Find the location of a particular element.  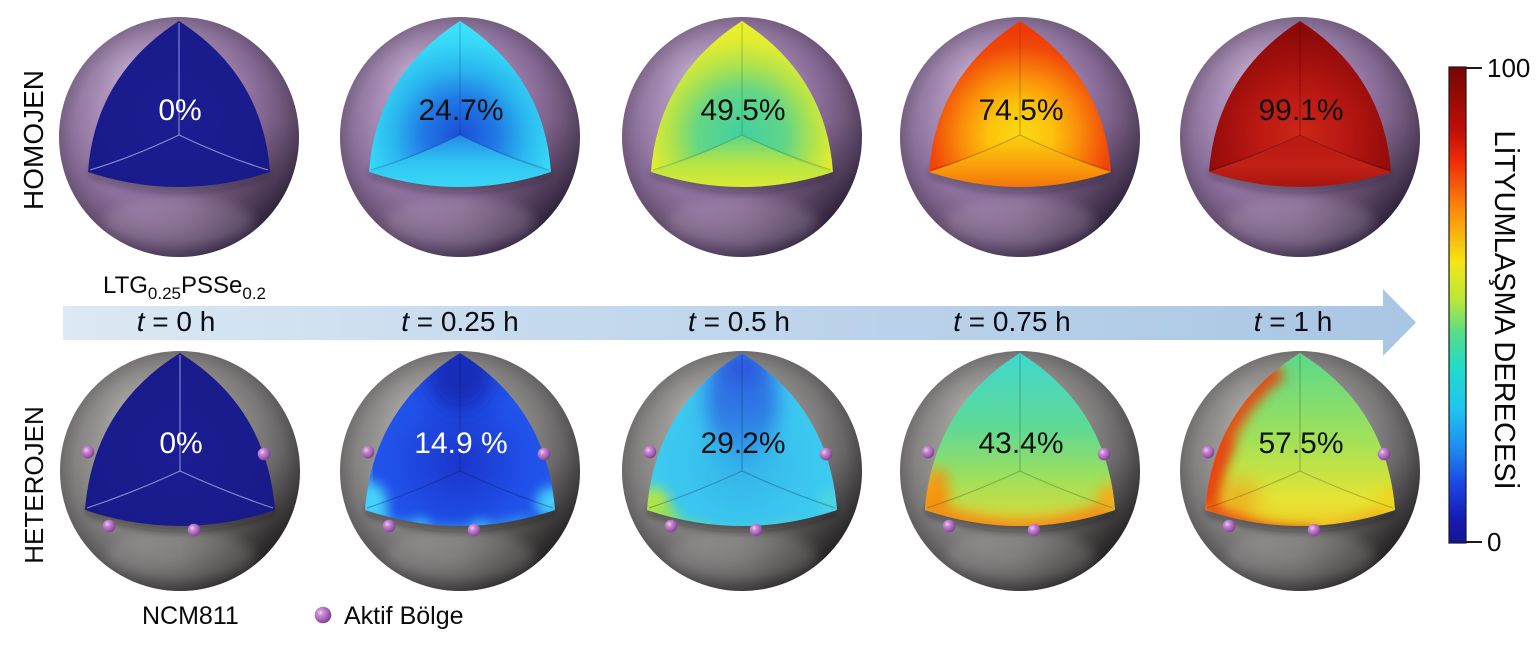

svg-text: t = 0.75 h is located at coordinates (1012, 321).